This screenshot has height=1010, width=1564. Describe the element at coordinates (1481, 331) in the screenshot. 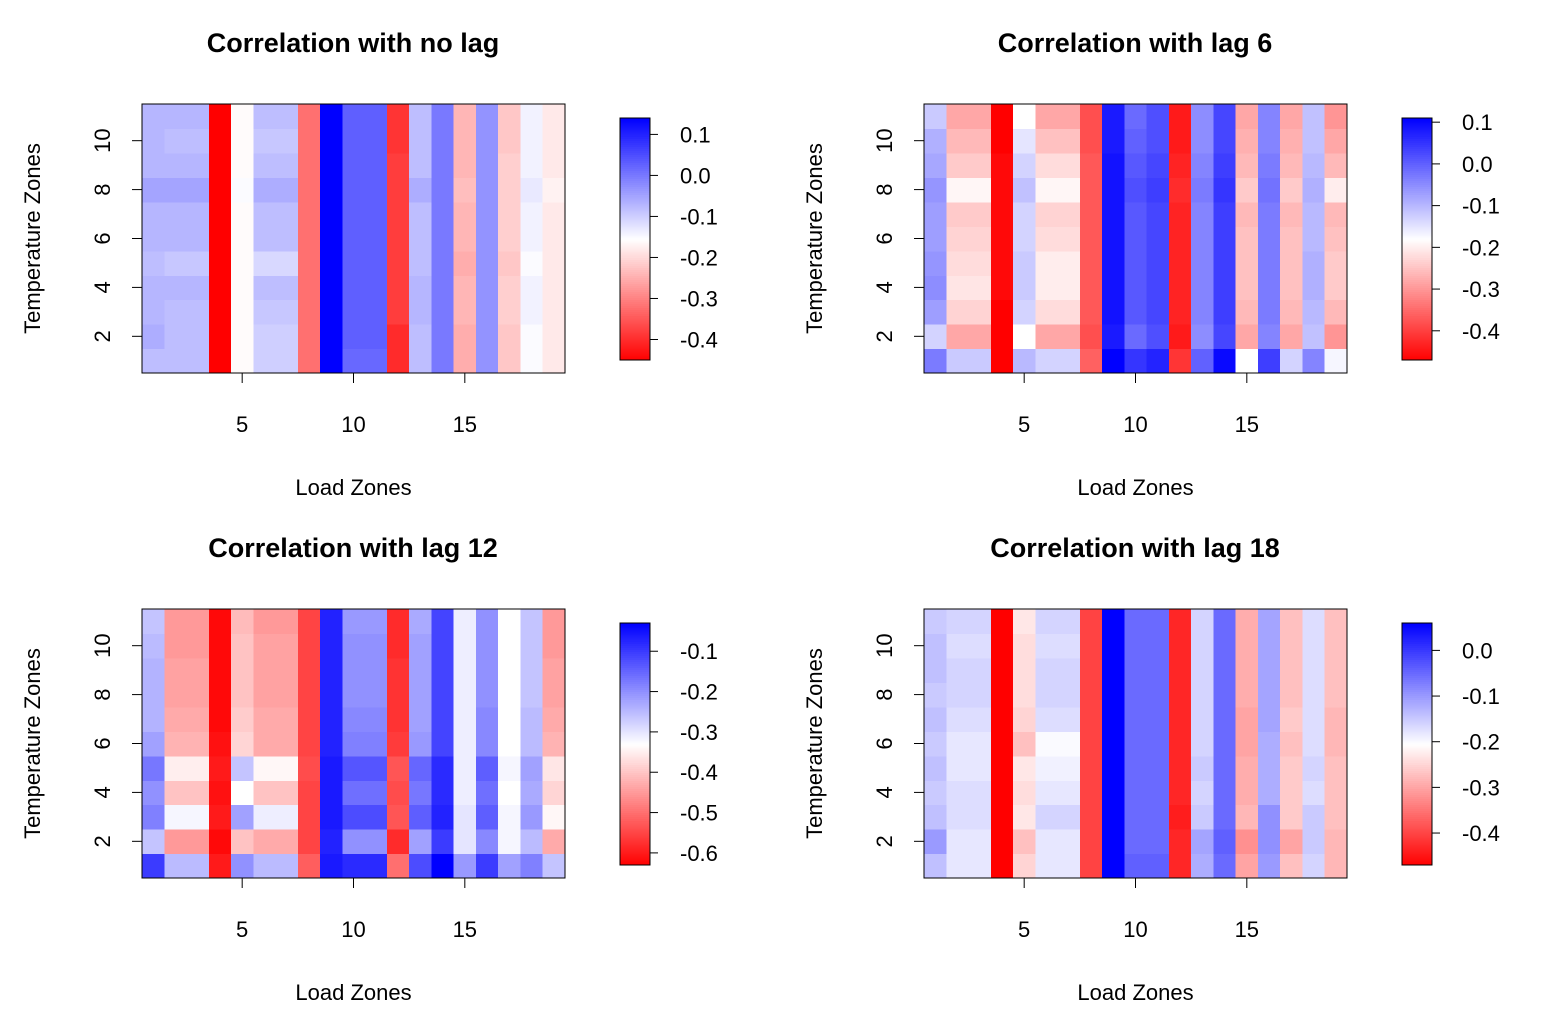

I see `colorbar-tick-label: -0.4` at that location.